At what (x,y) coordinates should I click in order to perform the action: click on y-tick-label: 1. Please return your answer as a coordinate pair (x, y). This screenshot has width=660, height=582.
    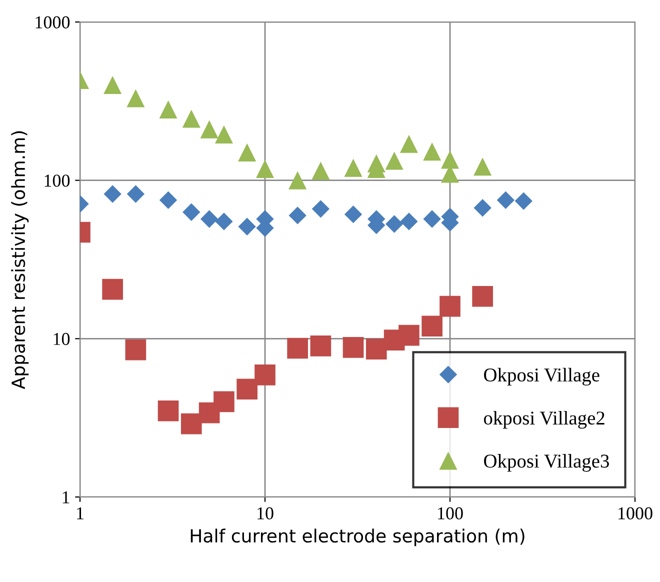
    Looking at the image, I should click on (66, 497).